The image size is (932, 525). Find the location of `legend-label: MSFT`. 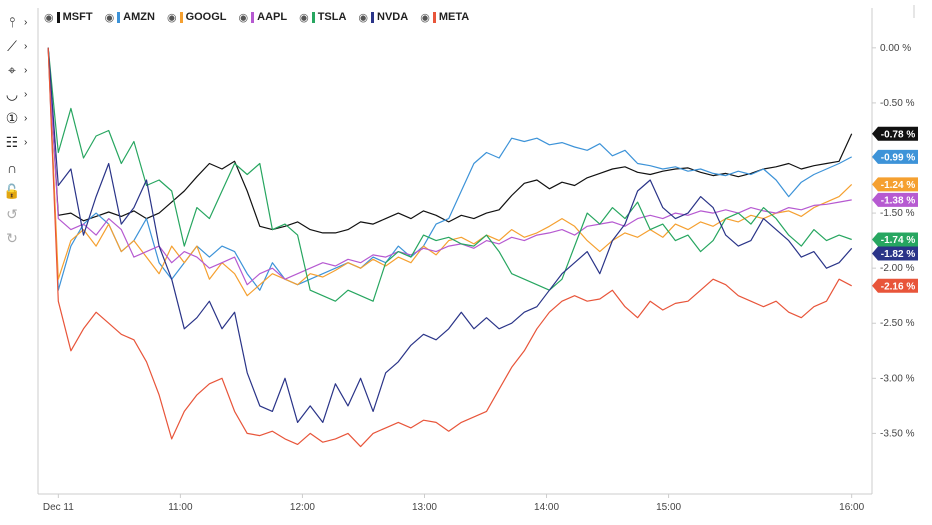

legend-label: MSFT is located at coordinates (77, 17).